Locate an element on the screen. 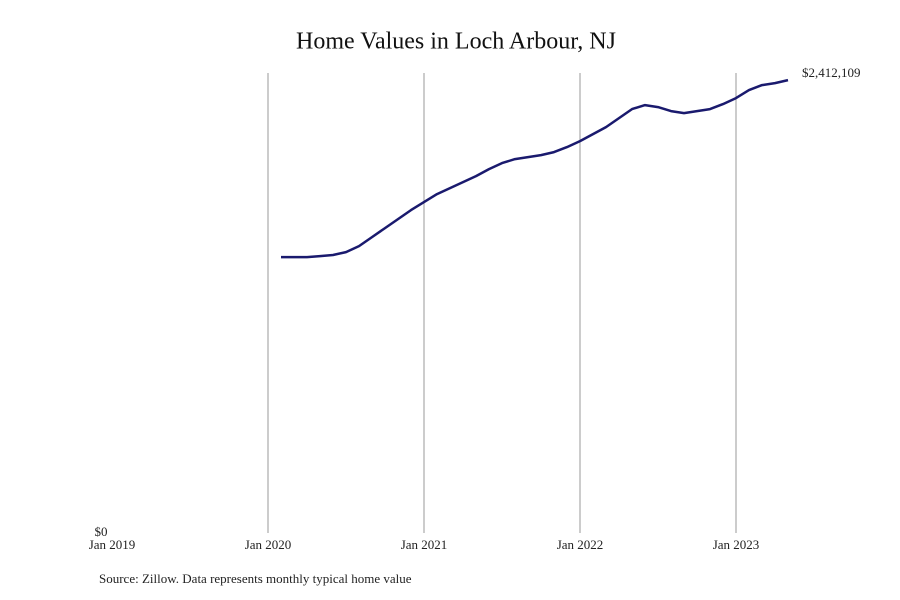  value-label: $2,412,109 is located at coordinates (831, 72).